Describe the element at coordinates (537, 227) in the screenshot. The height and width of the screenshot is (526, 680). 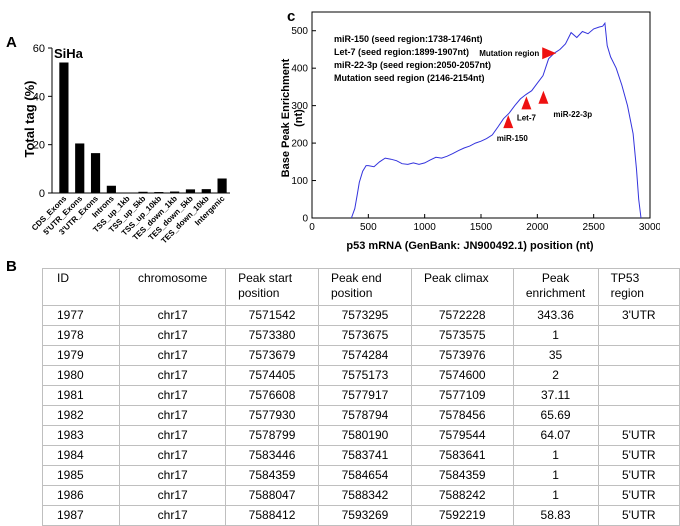
I see `line-chart-x-tick-label: 2000` at that location.